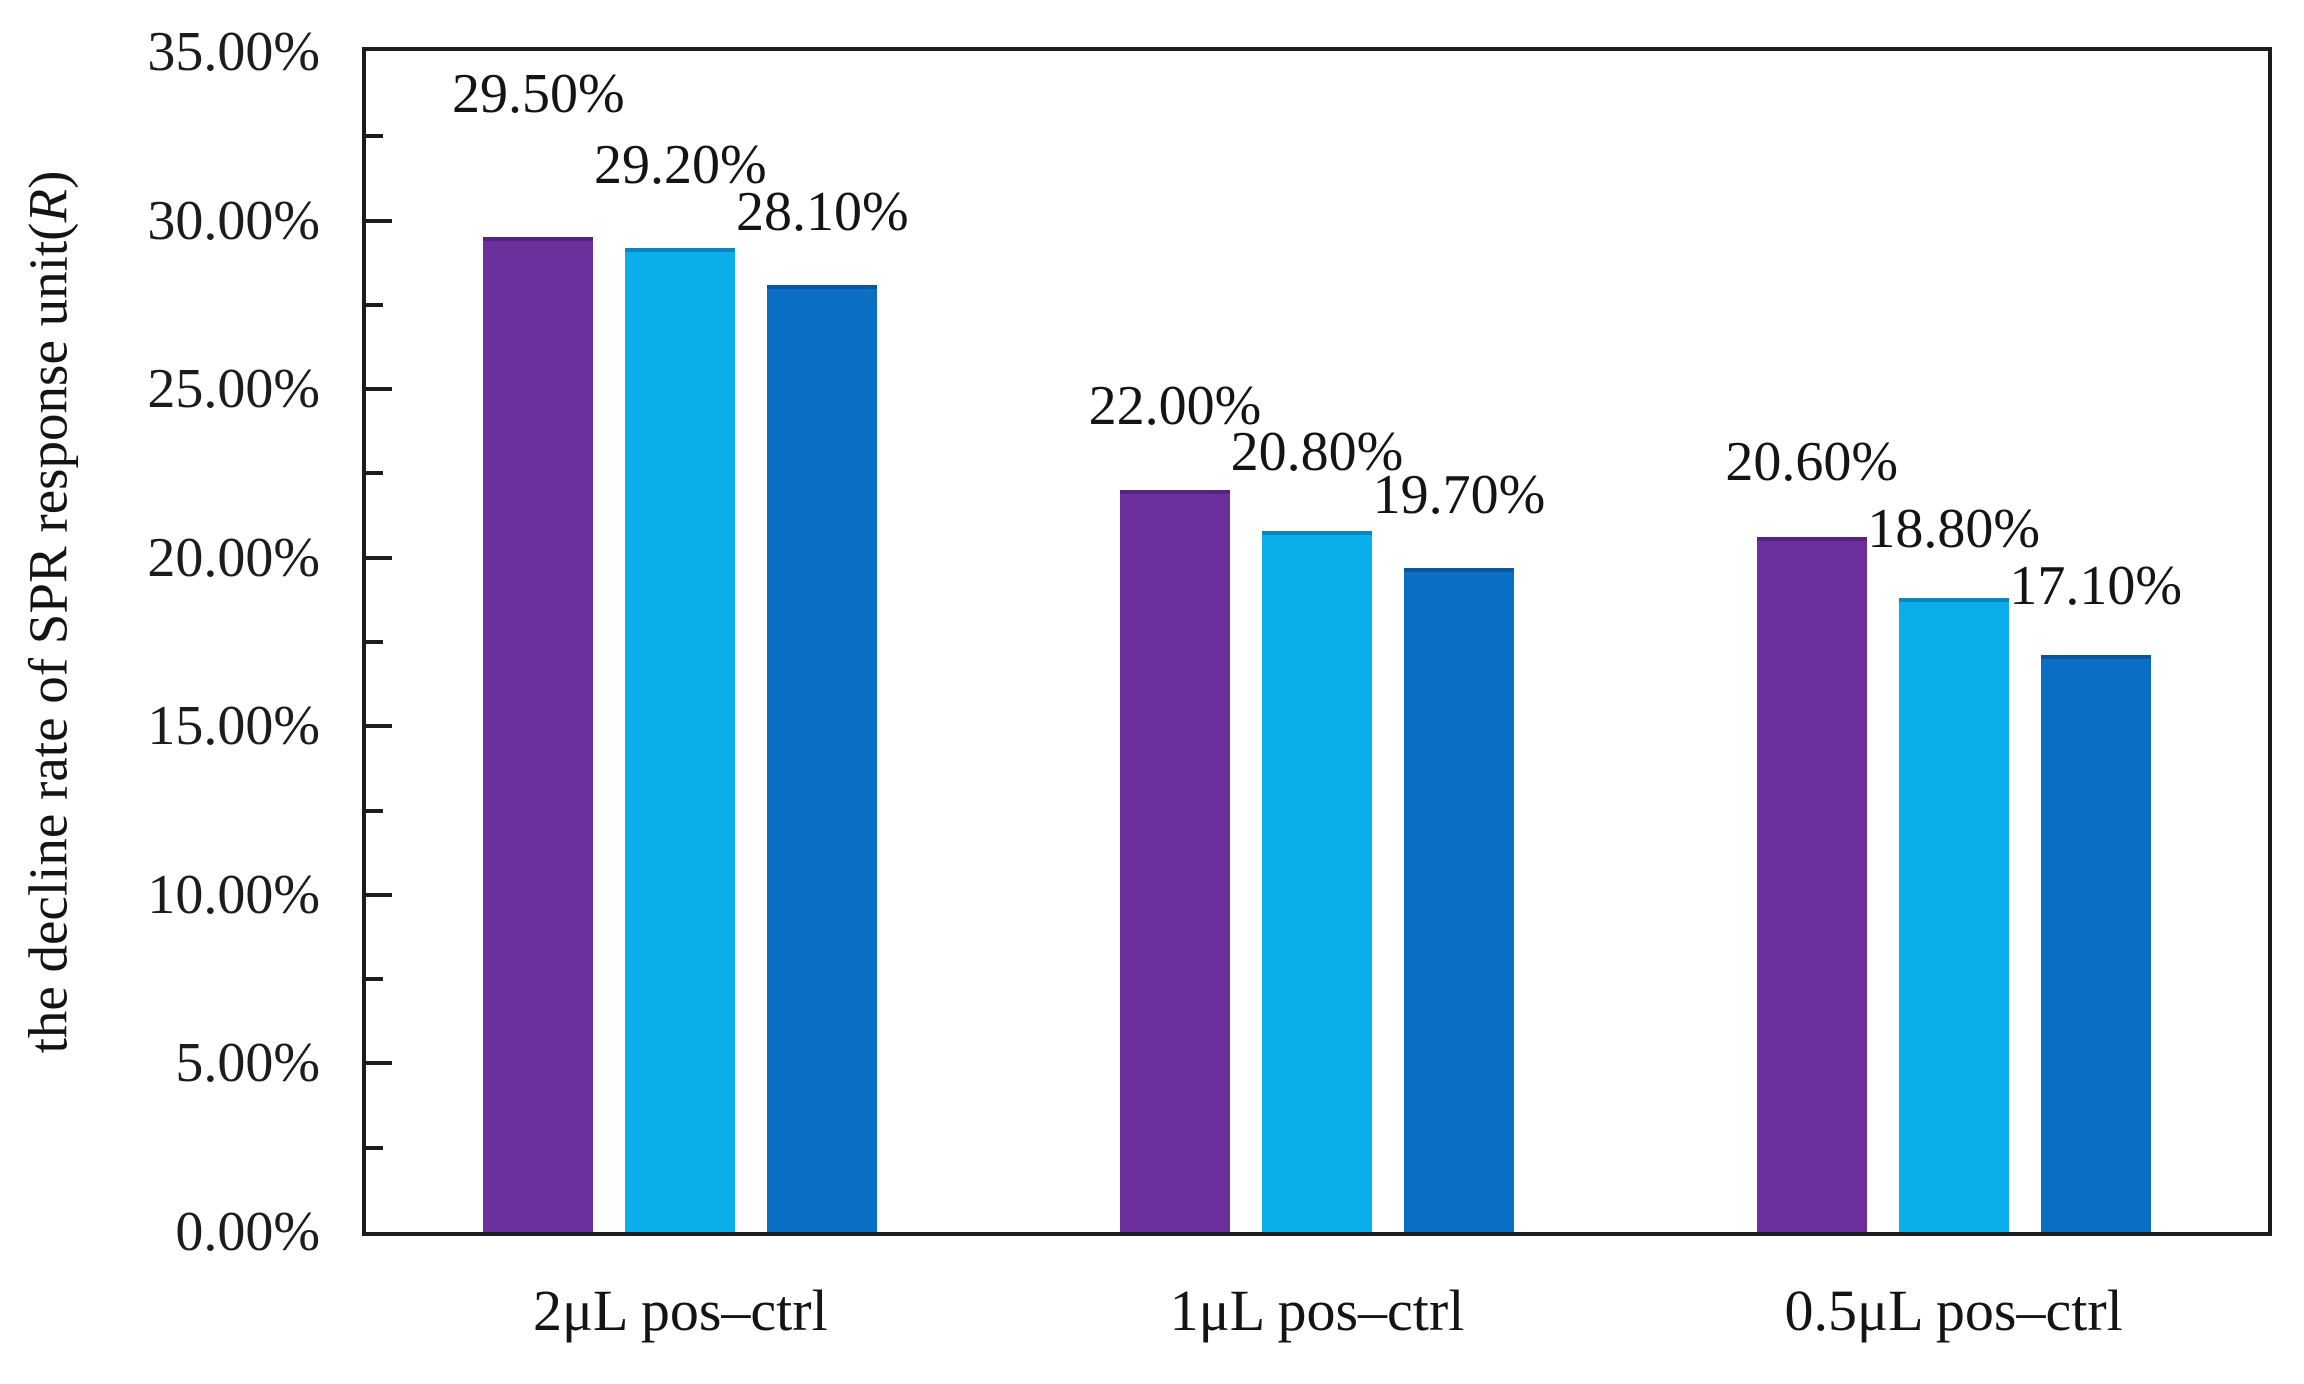 The image size is (2304, 1384). What do you see at coordinates (48, 179) in the screenshot?
I see `y-axis-title-close: )` at bounding box center [48, 179].